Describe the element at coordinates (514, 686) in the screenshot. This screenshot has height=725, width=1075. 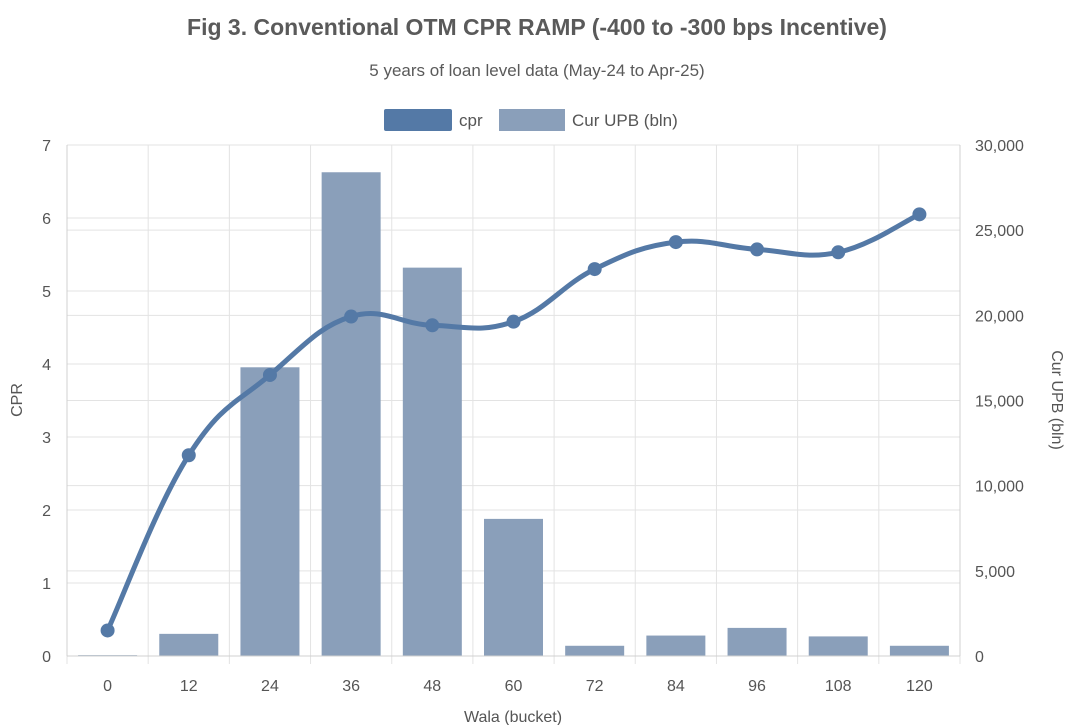
I see `x-tick-label: 60` at that location.